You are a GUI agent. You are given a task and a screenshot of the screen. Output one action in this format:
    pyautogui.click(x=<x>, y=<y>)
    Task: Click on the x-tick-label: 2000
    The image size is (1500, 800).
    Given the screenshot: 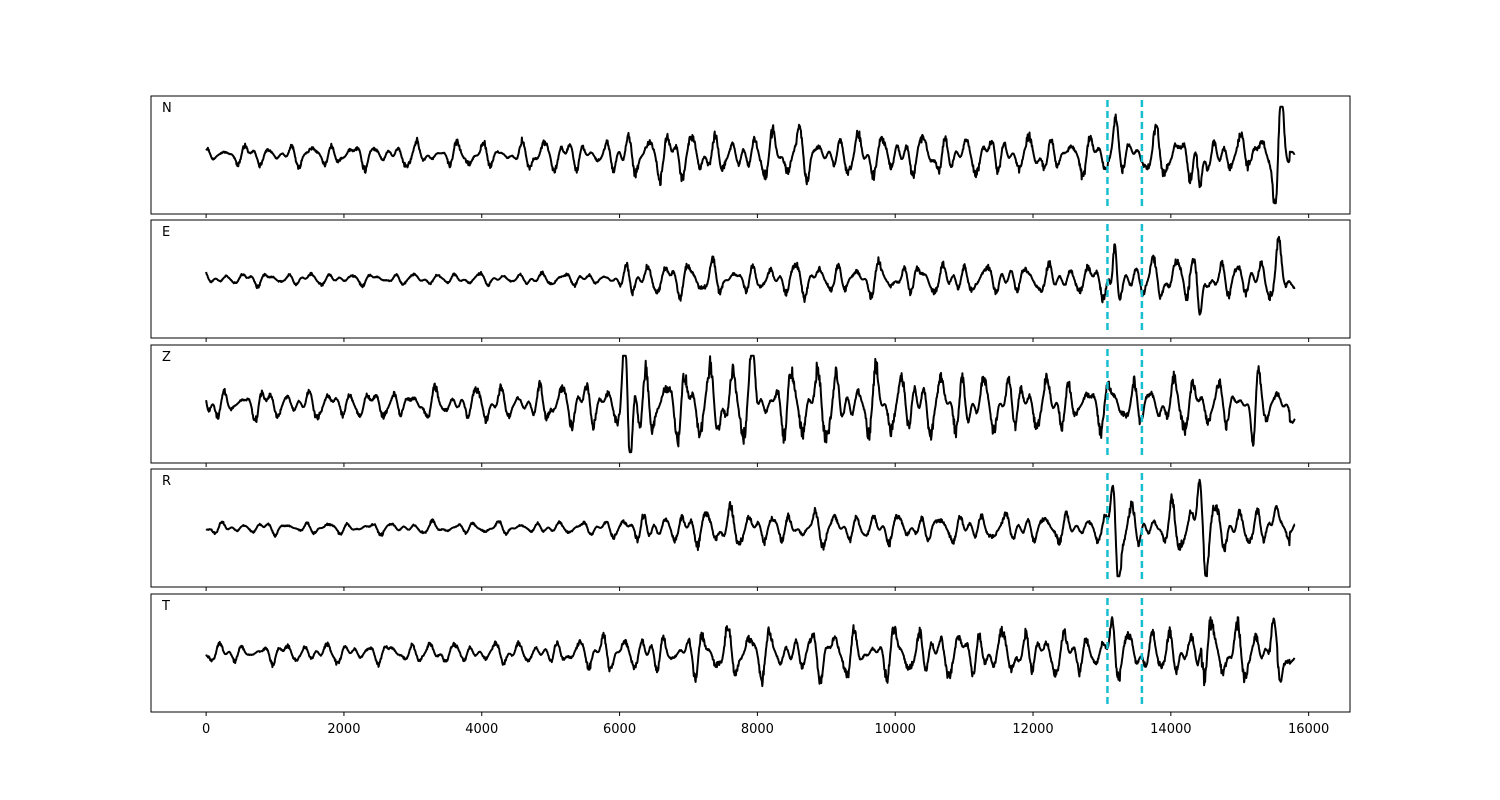 What is the action you would take?
    pyautogui.click(x=343, y=729)
    